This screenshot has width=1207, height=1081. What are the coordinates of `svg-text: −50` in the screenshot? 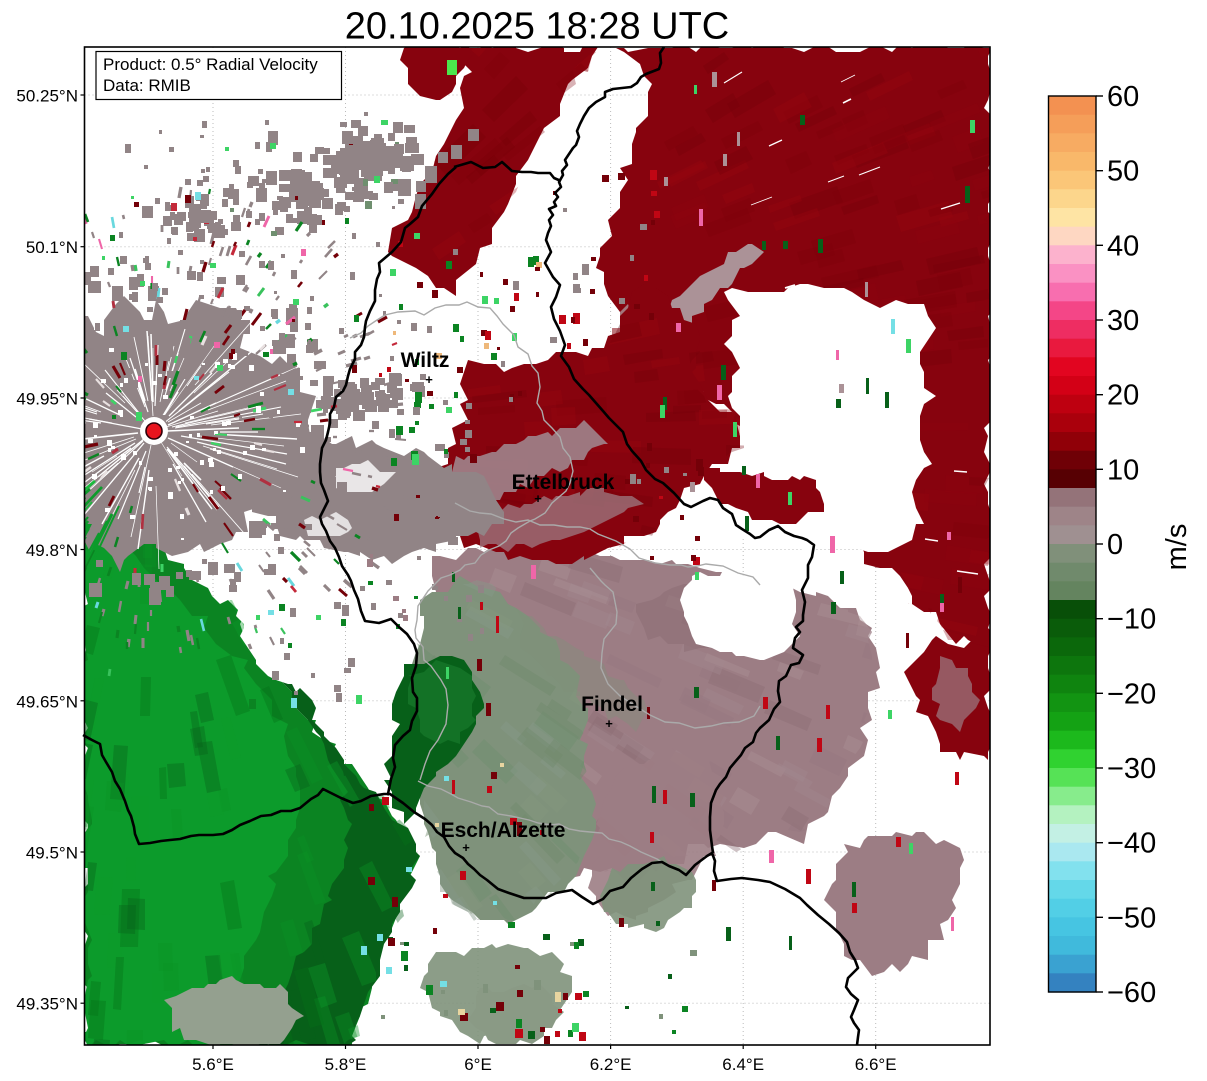 It's located at (1131, 918).